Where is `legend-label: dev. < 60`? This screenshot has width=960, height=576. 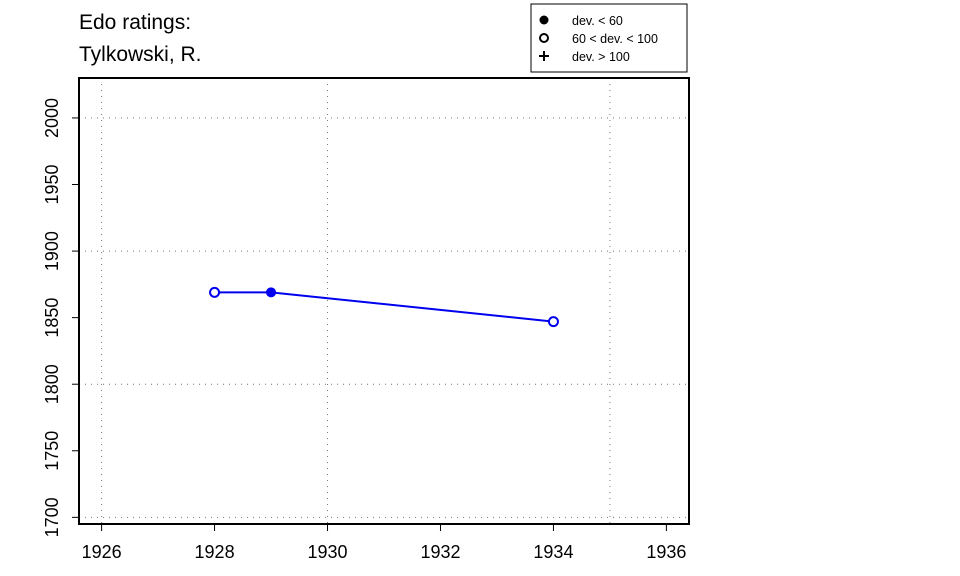 legend-label: dev. < 60 is located at coordinates (597, 21).